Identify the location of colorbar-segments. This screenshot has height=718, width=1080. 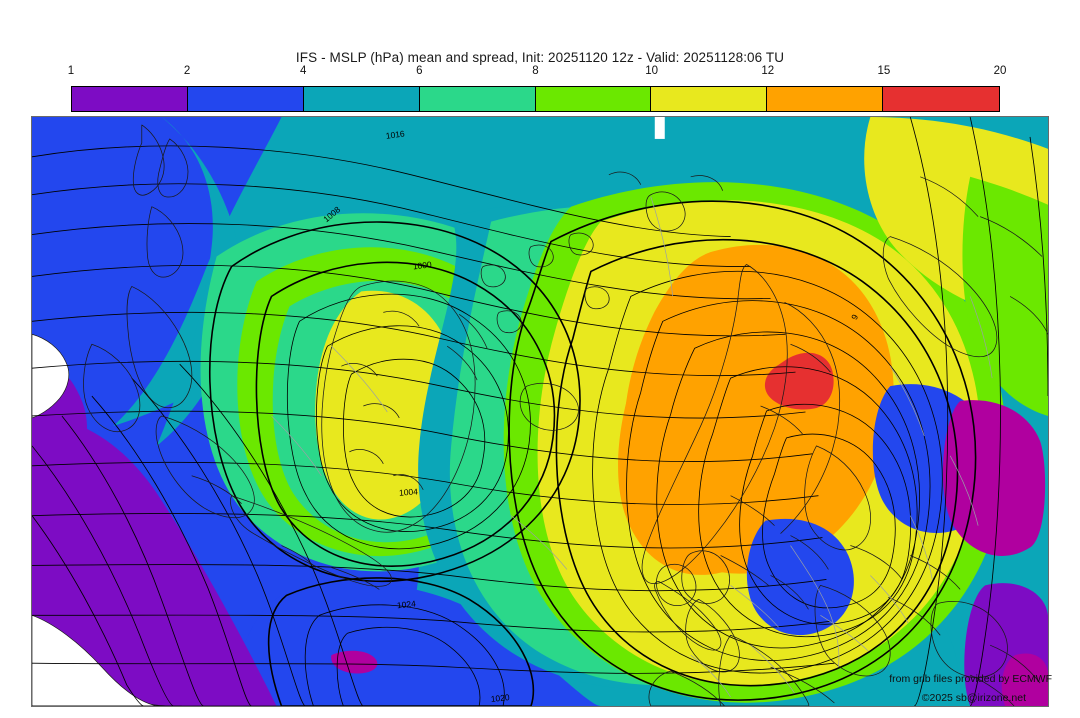
(535, 99).